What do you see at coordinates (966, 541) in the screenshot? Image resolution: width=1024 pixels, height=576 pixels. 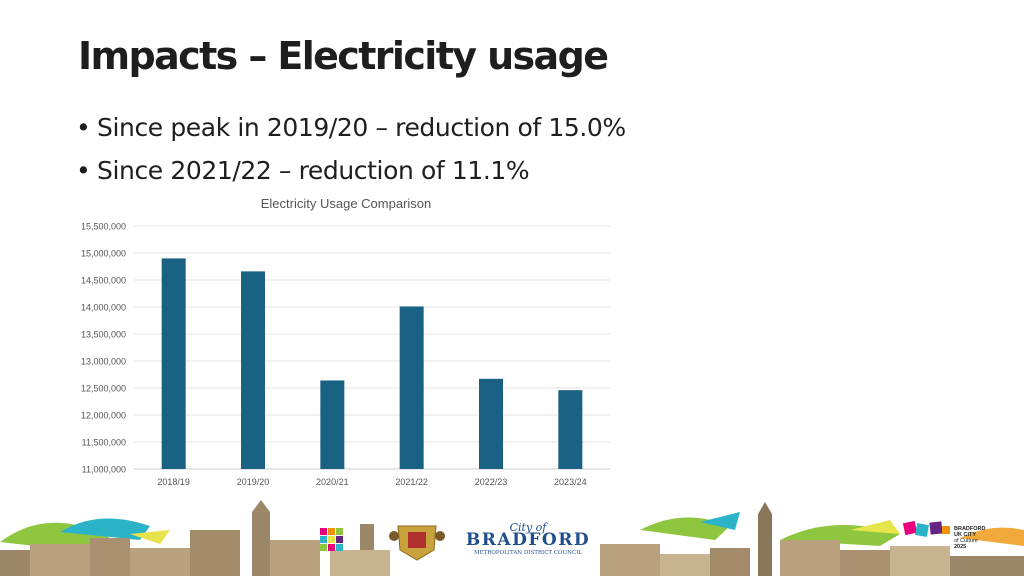 I see `culture-line-3: of Culture` at bounding box center [966, 541].